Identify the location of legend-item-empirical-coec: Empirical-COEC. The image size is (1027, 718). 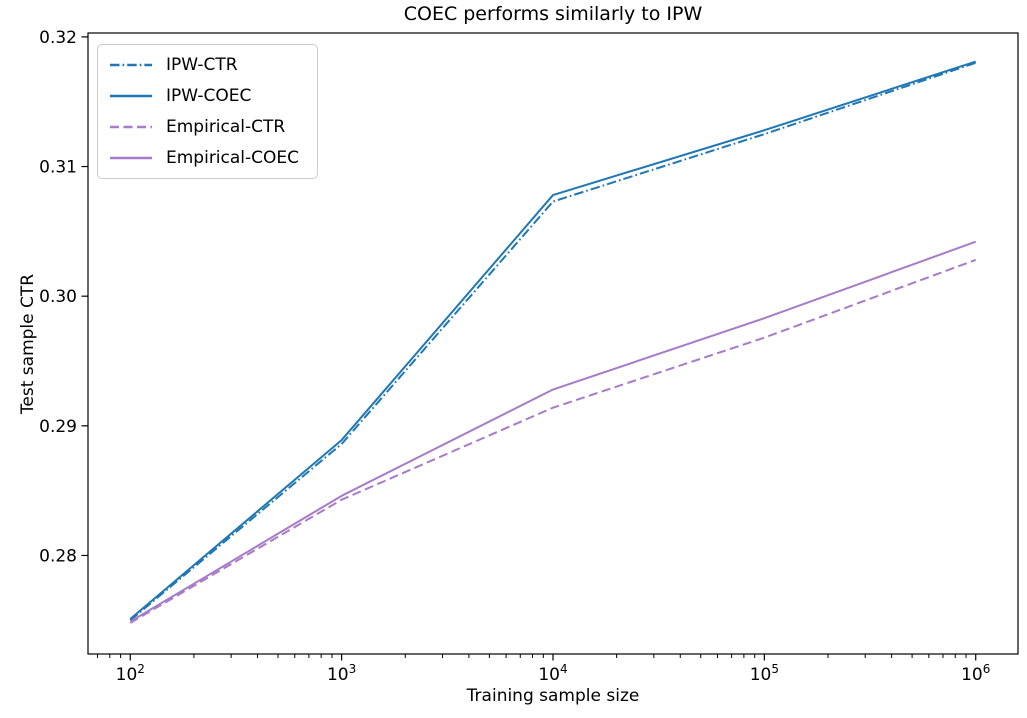
(204, 158).